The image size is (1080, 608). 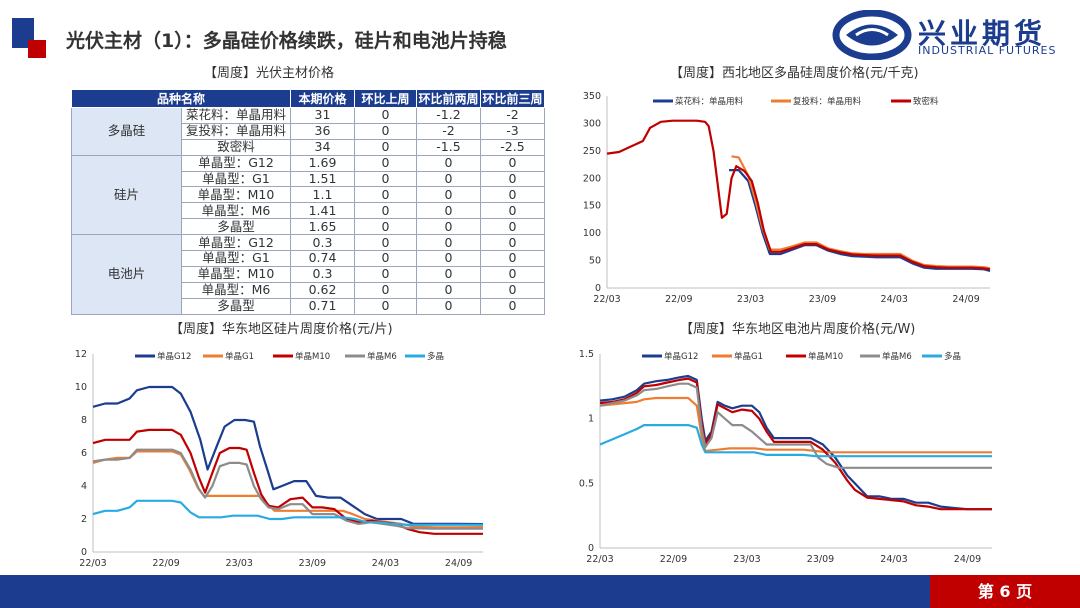 I want to click on price-cell: 31, so click(x=322, y=115).